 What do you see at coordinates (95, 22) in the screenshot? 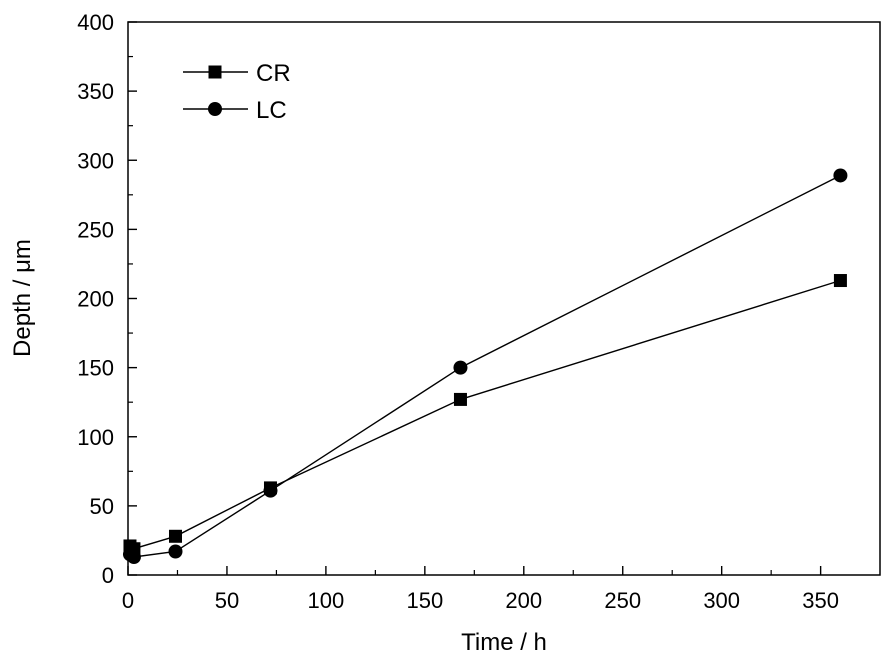
I see `y-tick-label: 400` at bounding box center [95, 22].